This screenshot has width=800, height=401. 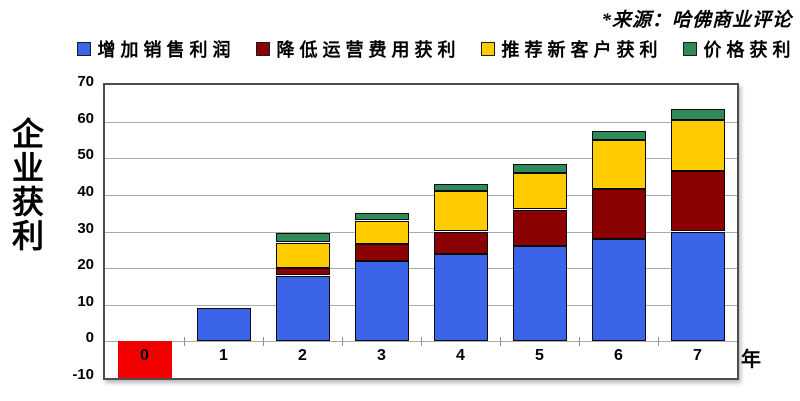 I want to click on y-tick-label: 50, so click(x=85, y=155).